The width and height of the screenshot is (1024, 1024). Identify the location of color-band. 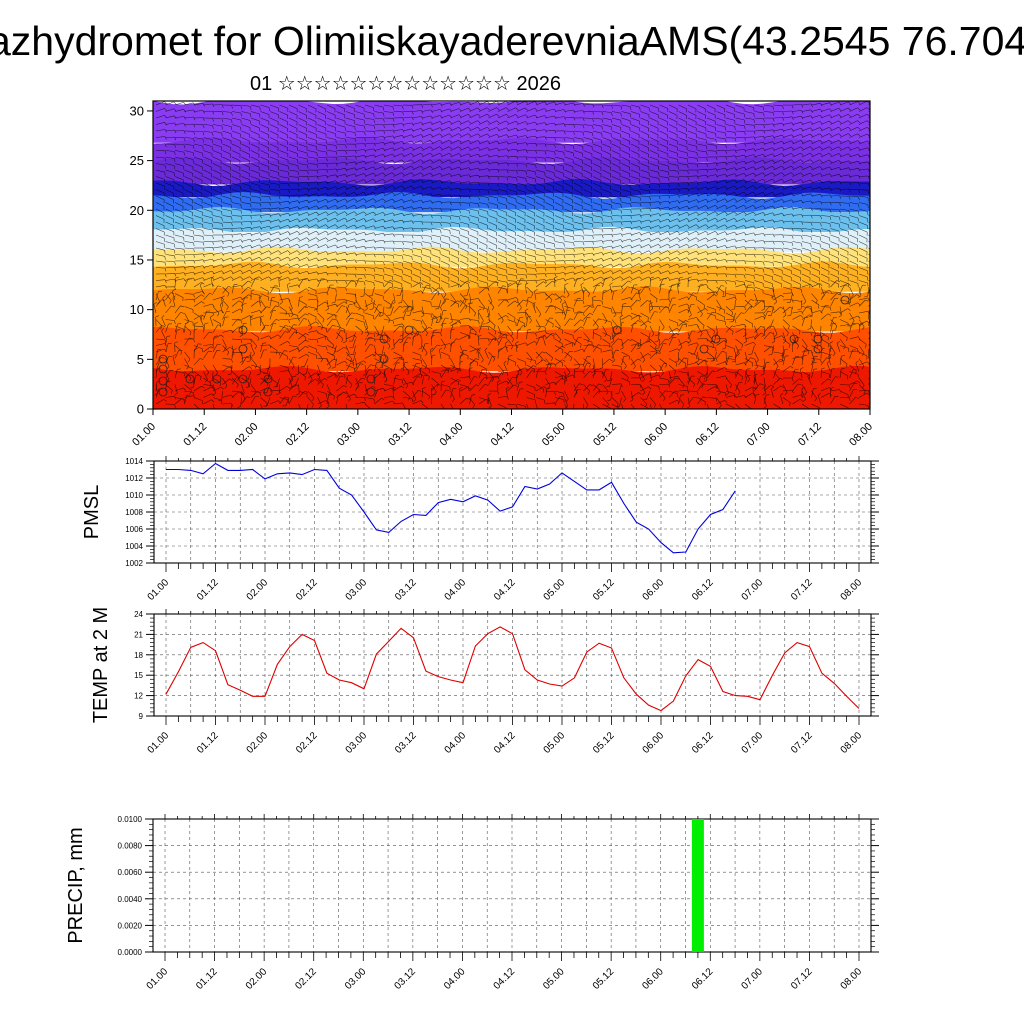
(511, 309).